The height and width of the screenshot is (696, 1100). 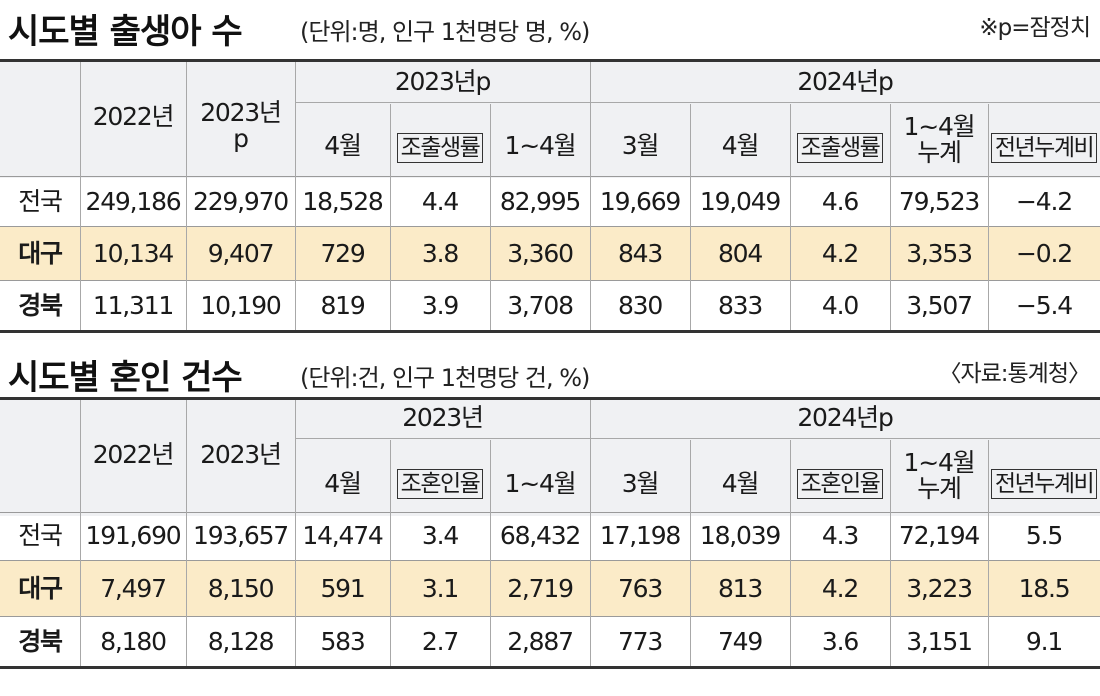 I want to click on marriage-bottom-rule, so click(x=550, y=667).